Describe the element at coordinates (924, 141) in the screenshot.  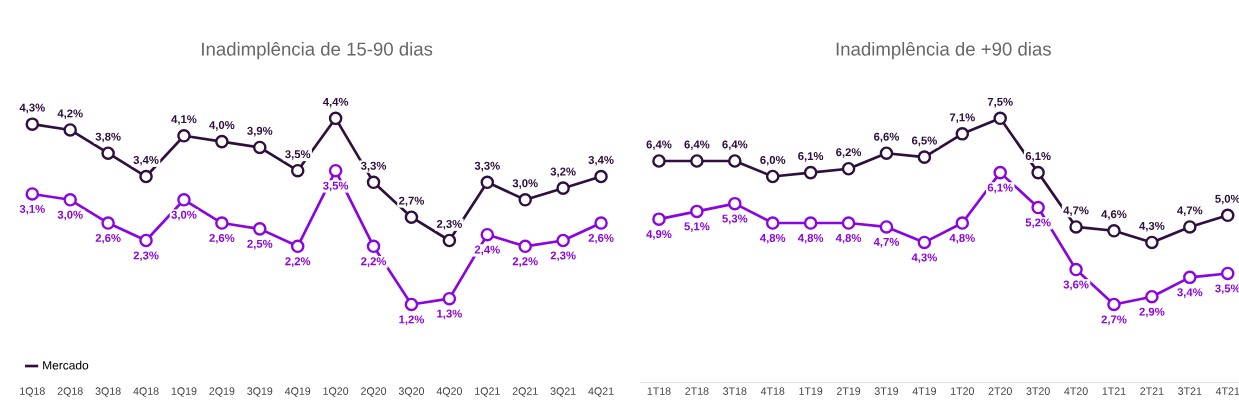
I see `data-label: 6,5%` at that location.